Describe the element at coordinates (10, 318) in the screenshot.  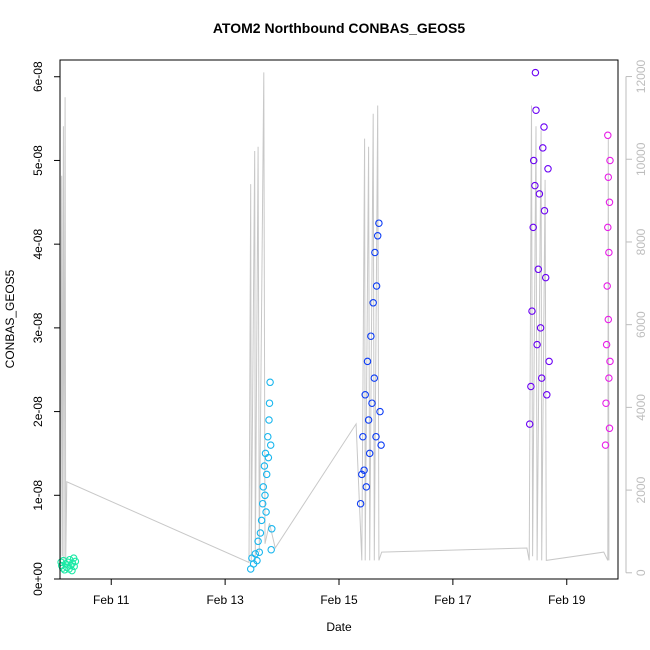
I see `y-axis-label: CONBAS_GEOS5` at that location.